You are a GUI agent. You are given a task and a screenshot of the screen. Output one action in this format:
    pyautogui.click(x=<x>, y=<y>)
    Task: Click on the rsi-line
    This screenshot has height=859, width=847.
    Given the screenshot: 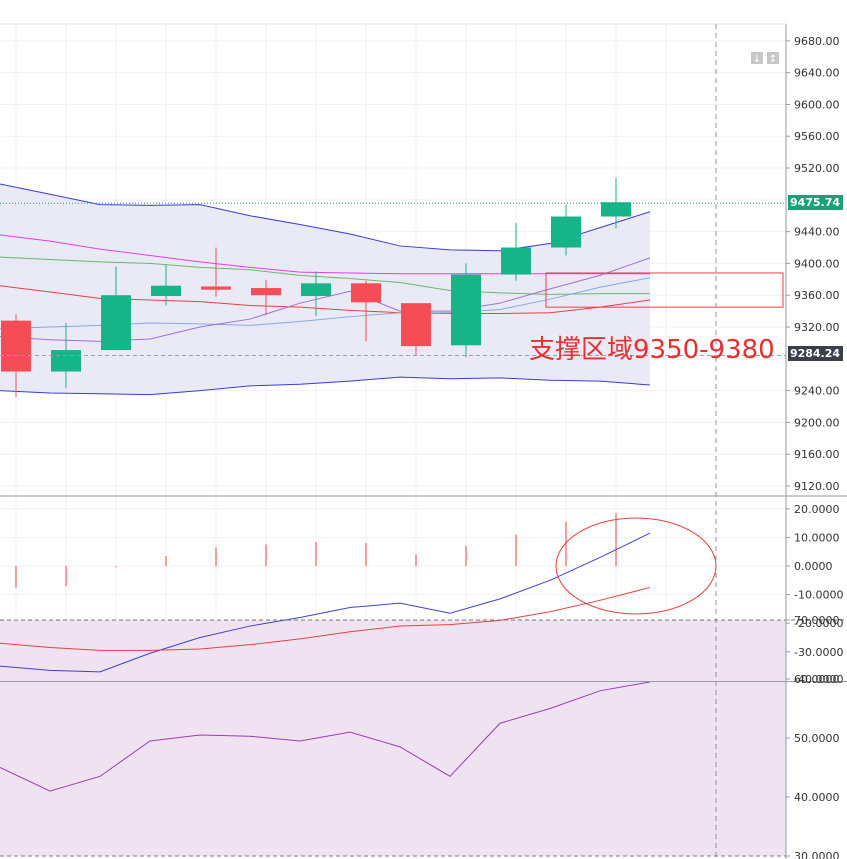 What is the action you would take?
    pyautogui.click(x=325, y=737)
    